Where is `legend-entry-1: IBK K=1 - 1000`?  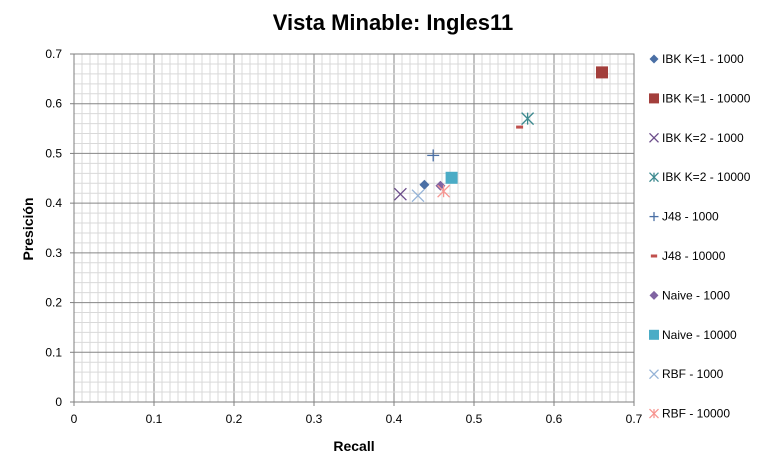 legend-entry-1: IBK K=1 - 1000 is located at coordinates (703, 59).